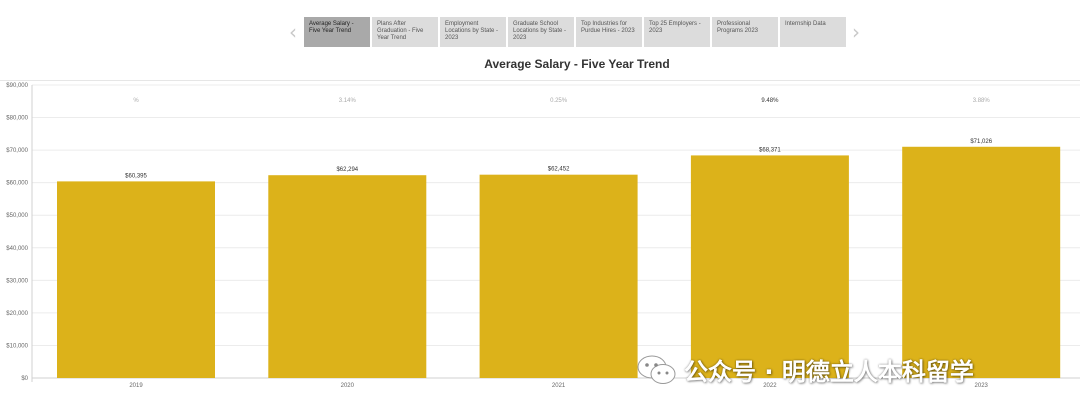 The height and width of the screenshot is (412, 1080). Describe the element at coordinates (540, 80) in the screenshot. I see `header-divider` at that location.